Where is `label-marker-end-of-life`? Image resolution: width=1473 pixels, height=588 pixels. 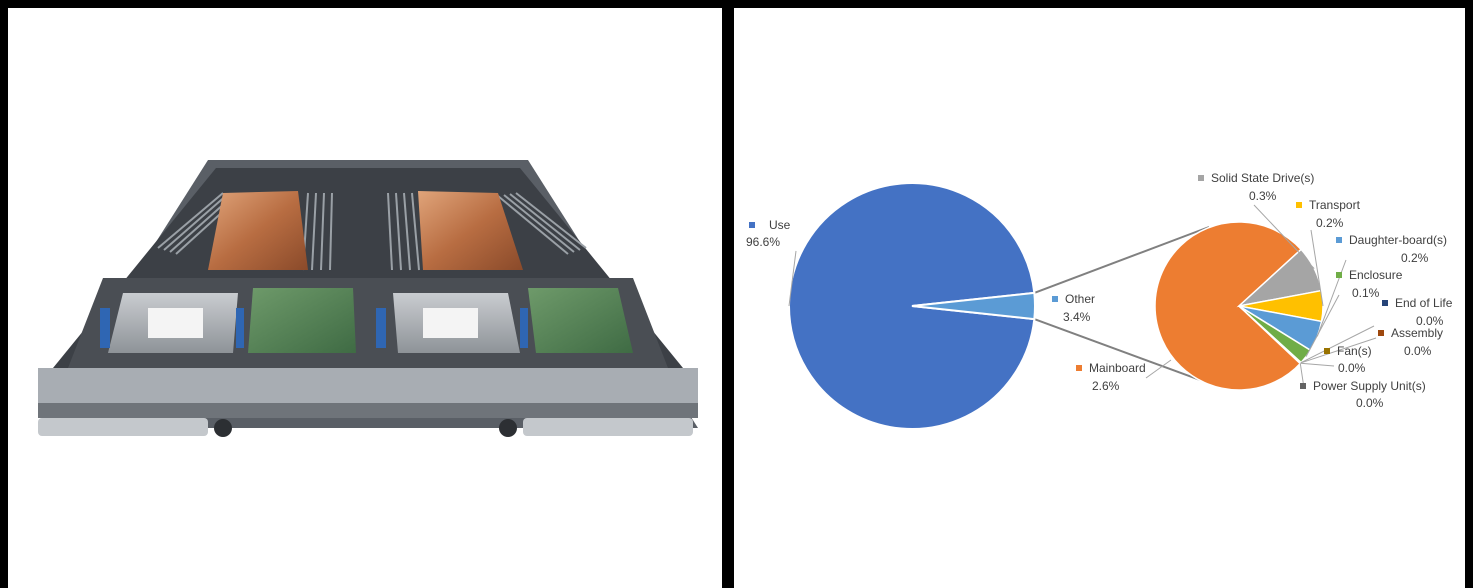 label-marker-end-of-life is located at coordinates (1385, 303).